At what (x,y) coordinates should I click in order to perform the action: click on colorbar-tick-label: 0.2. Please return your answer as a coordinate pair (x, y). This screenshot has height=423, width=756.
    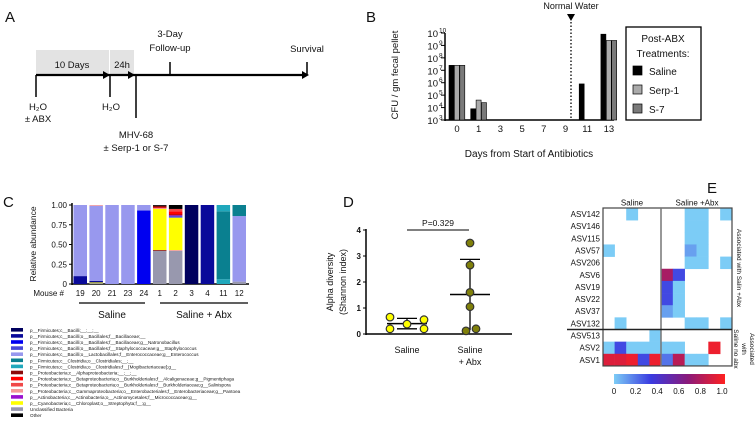
    Looking at the image, I should click on (636, 391).